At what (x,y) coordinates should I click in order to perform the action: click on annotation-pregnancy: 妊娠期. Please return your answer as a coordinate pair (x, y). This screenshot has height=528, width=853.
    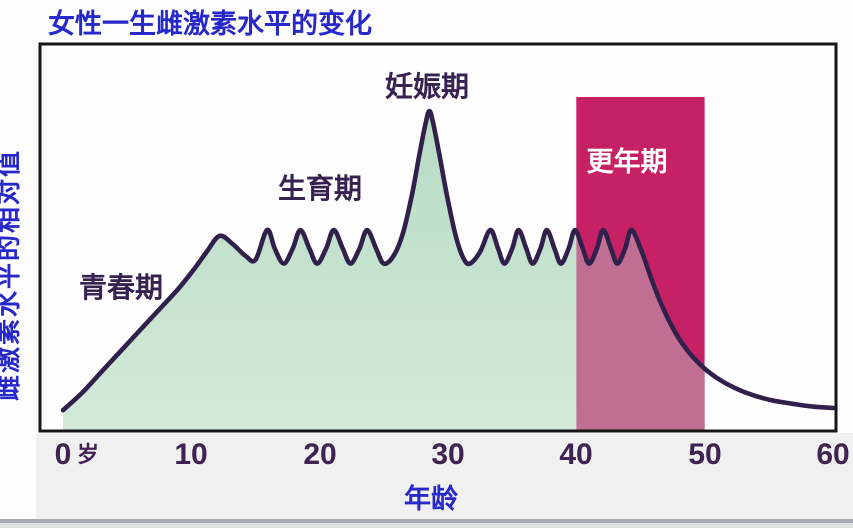
    Looking at the image, I should click on (427, 86).